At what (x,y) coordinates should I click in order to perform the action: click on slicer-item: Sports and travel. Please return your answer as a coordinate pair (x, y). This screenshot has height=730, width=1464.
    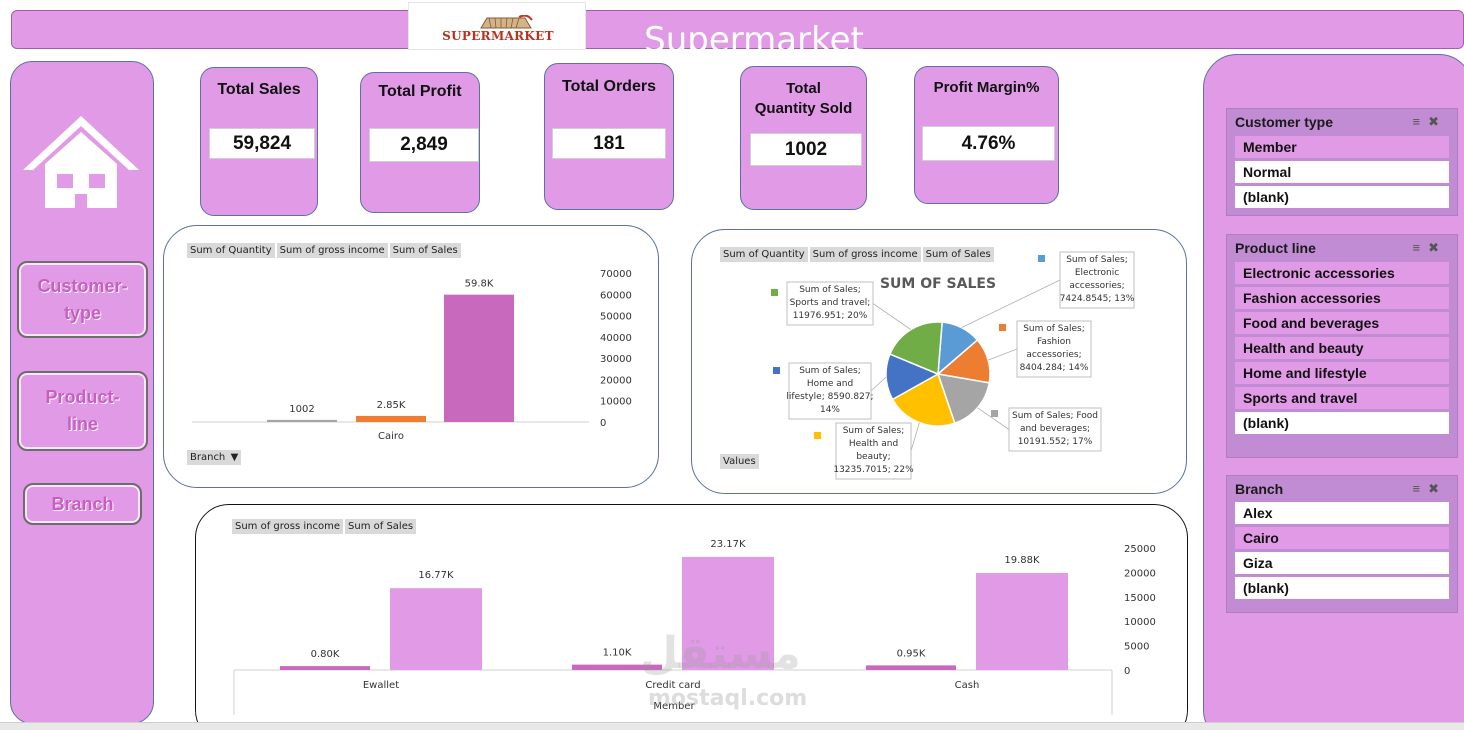
    Looking at the image, I should click on (1342, 398).